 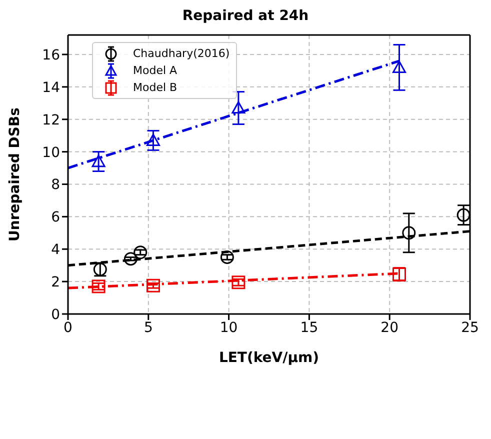 What do you see at coordinates (51, 55) in the screenshot?
I see `y-tick-label: 16` at bounding box center [51, 55].